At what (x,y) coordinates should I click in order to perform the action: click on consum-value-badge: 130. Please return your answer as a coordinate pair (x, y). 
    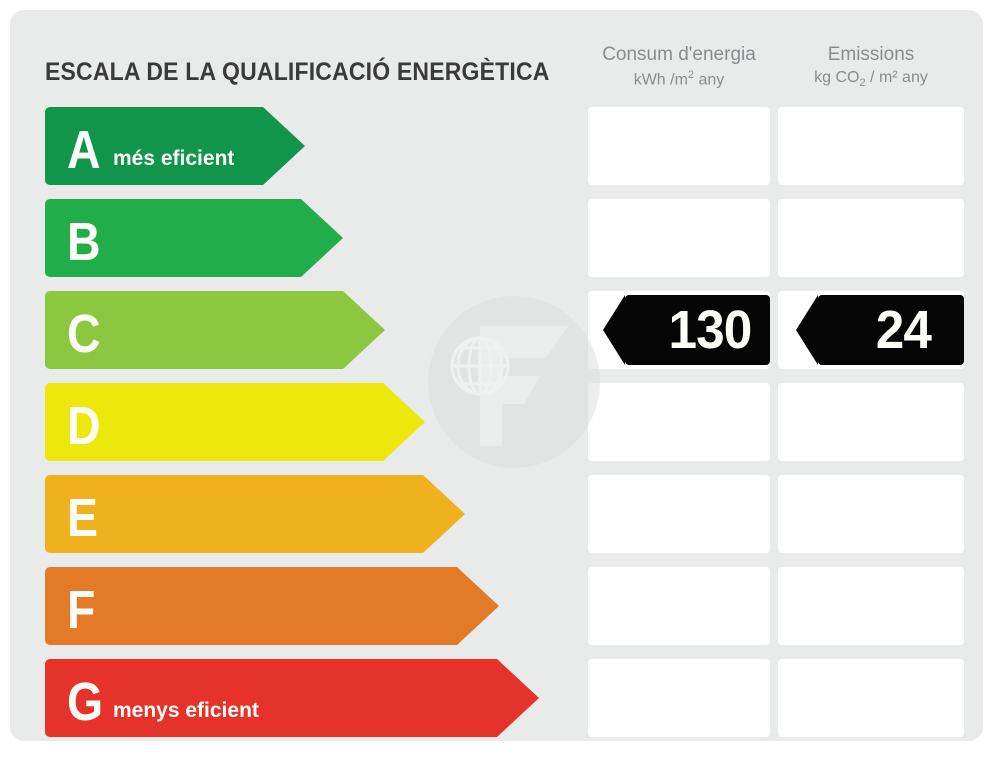
    Looking at the image, I should click on (686, 330).